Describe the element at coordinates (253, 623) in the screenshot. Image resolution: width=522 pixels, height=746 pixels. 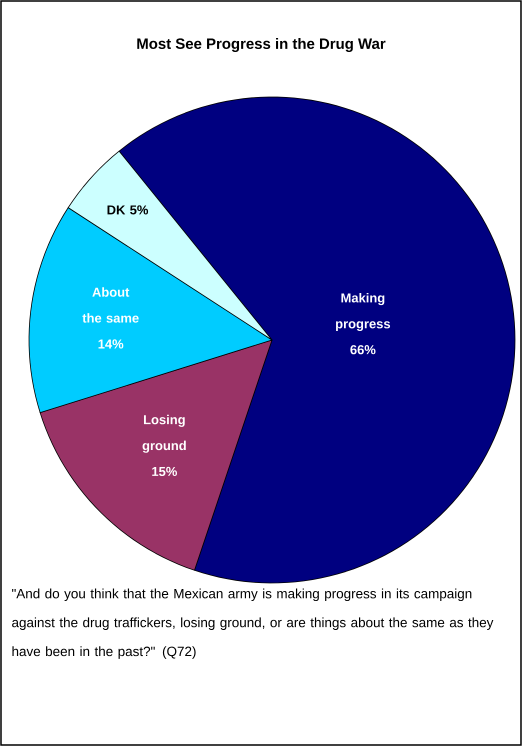
I see `text: "And do you think that the Mexican army is making progress in its campaign against the drug traffickers, losing ground, or are things about the same as they have been in the past?" (Q72)` at that location.